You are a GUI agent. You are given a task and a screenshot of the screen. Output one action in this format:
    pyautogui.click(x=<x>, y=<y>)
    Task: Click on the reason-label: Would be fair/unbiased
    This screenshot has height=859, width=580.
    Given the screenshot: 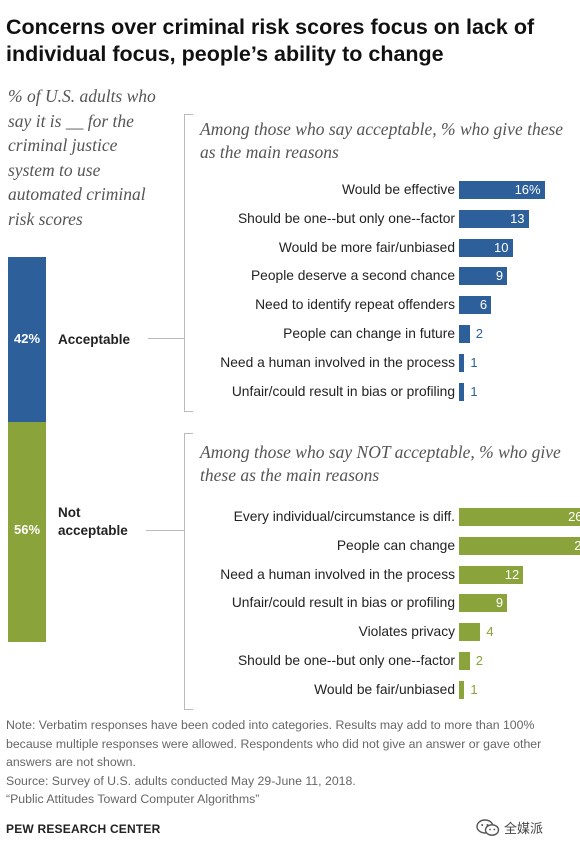 What is the action you would take?
    pyautogui.click(x=384, y=689)
    